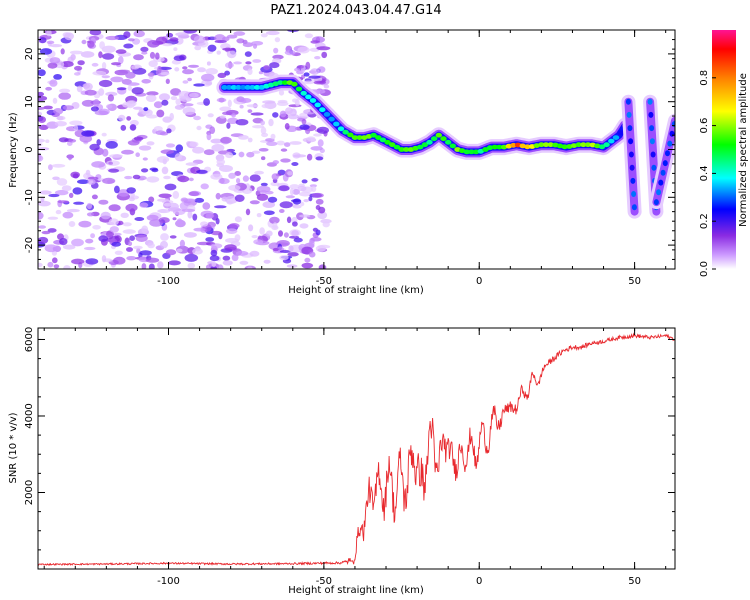  I want to click on colorbar-tick-label: 0.4, so click(704, 173).